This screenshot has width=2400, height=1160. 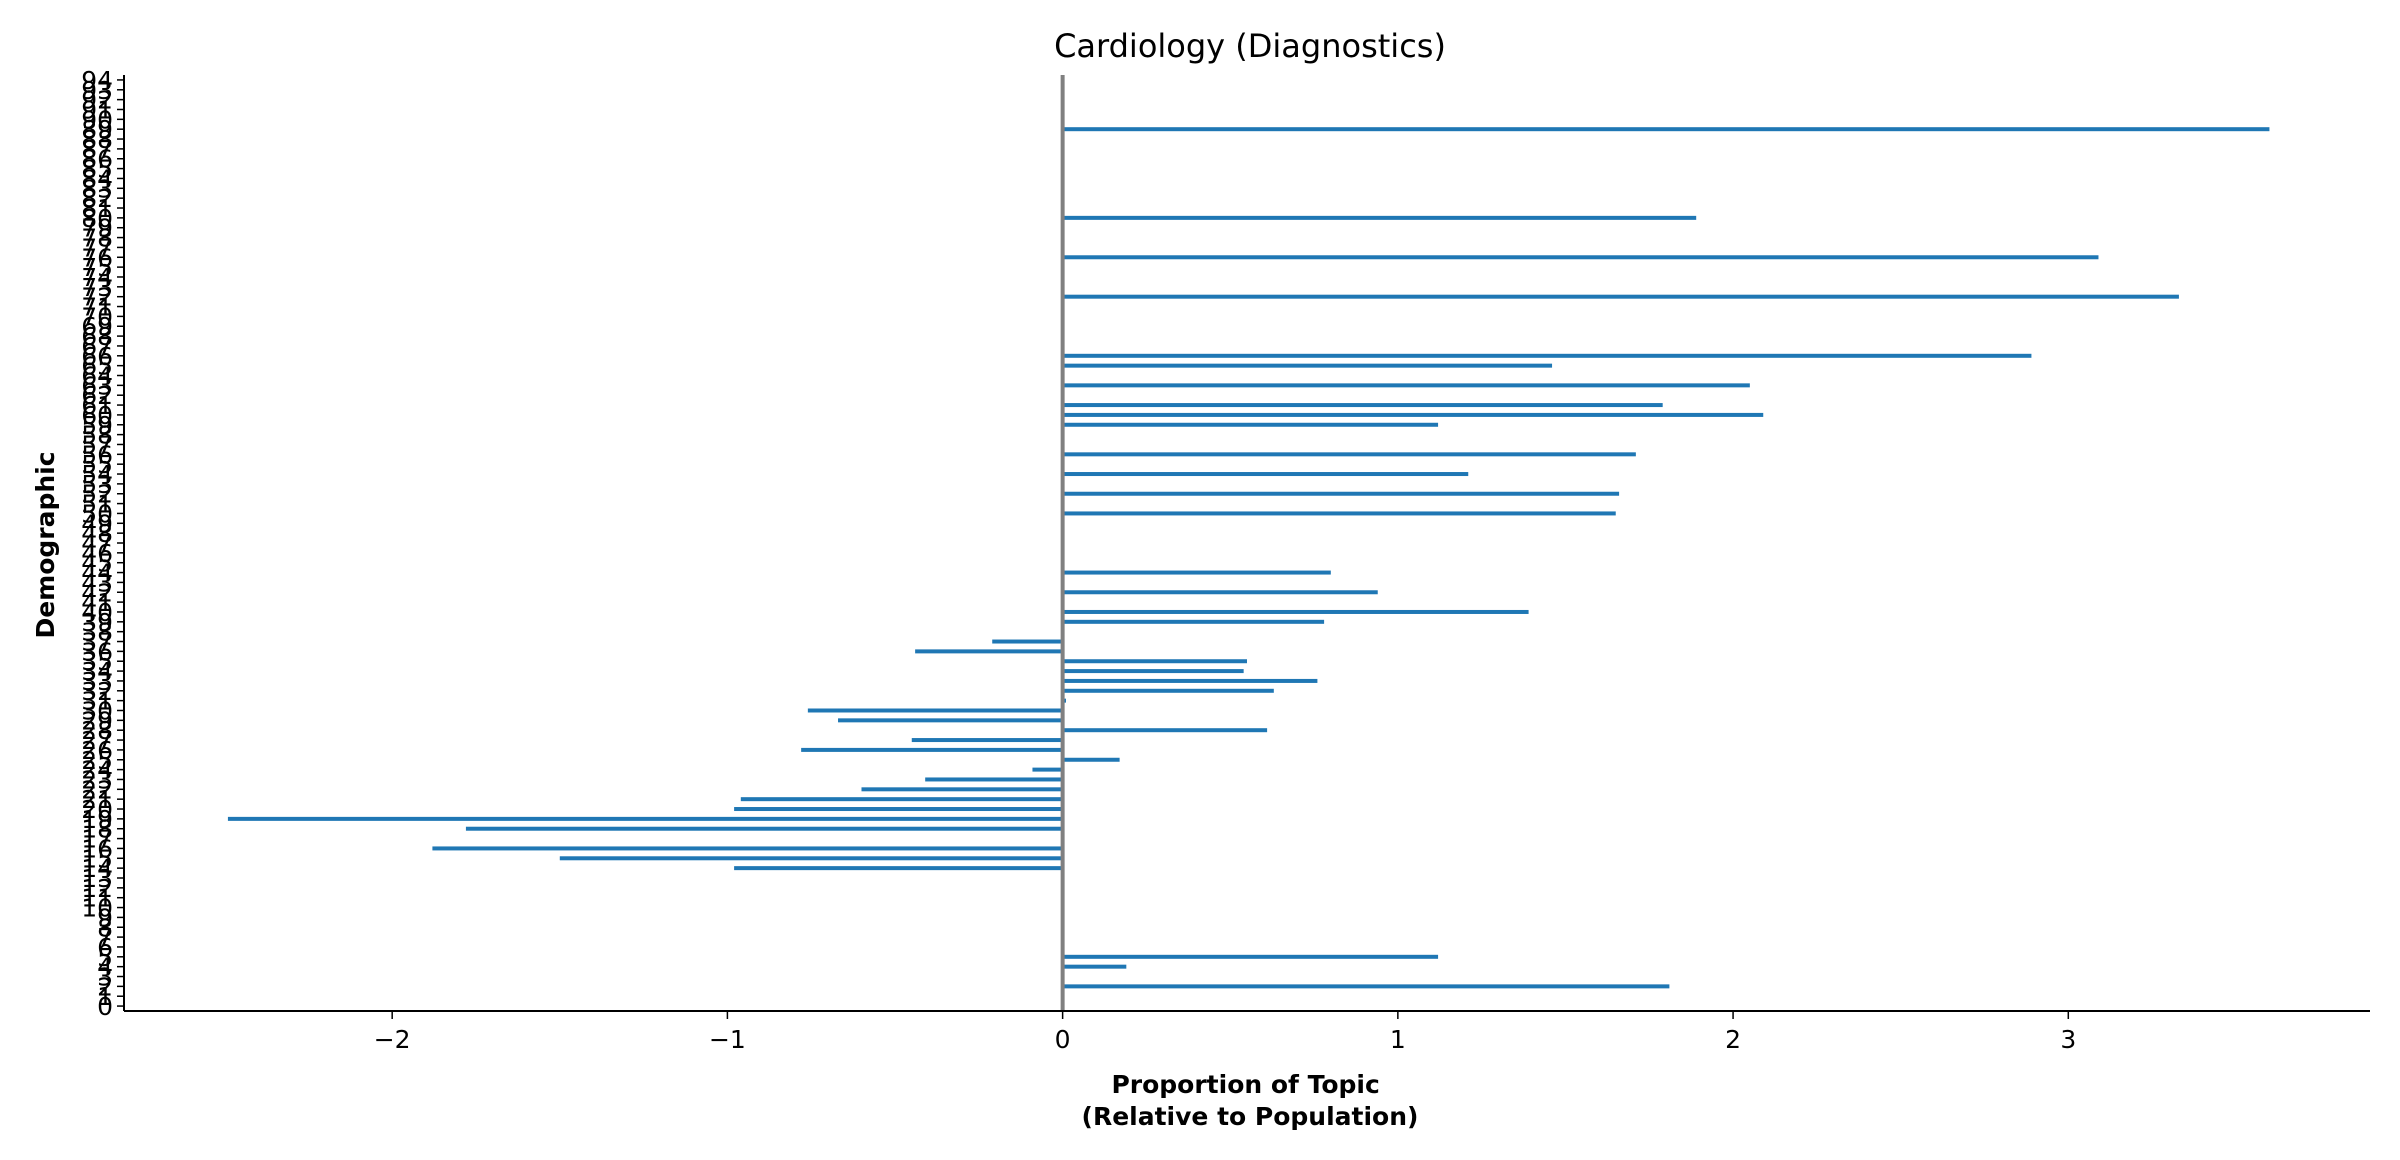 What do you see at coordinates (97, 405) in the screenshot?
I see `y-tick-label: 61` at bounding box center [97, 405].